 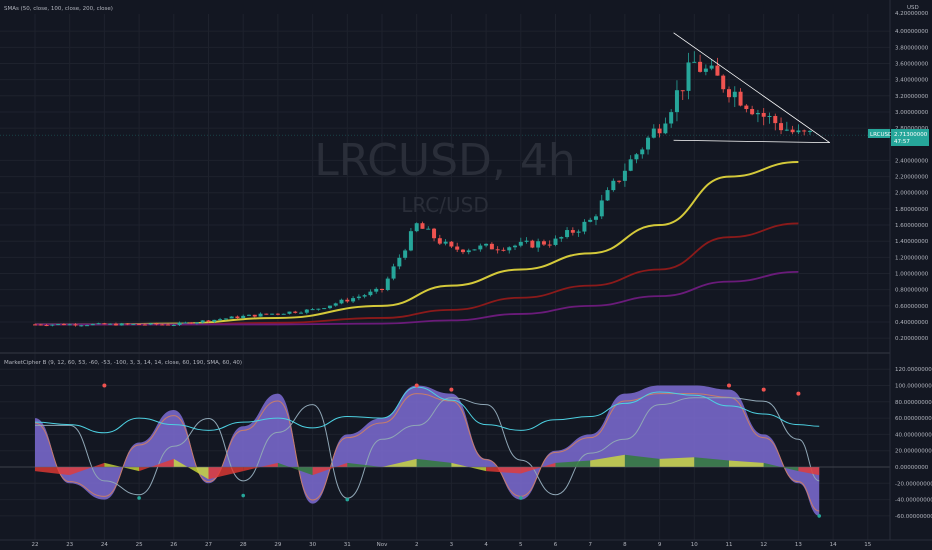 I want to click on main-legend: SMAs (50, close, 100, close, 200, close), so click(x=58, y=9).